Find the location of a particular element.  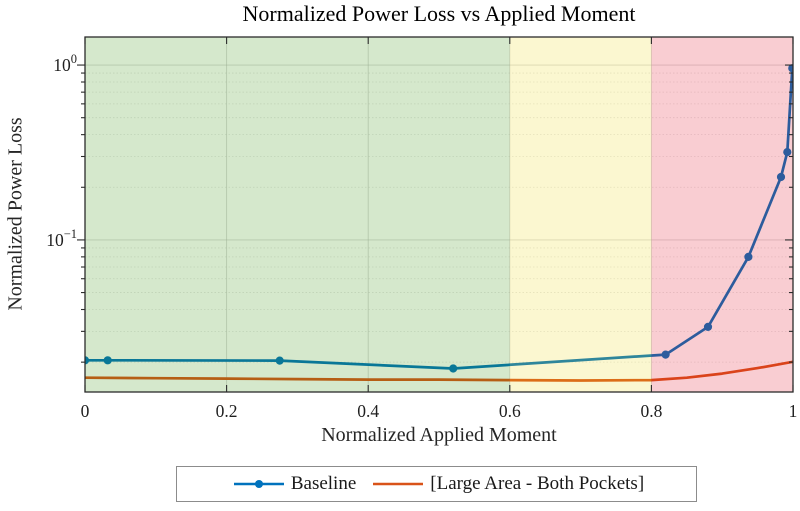

legend-entry-large-area: [Large Area - Both Pockets] is located at coordinates (537, 483).